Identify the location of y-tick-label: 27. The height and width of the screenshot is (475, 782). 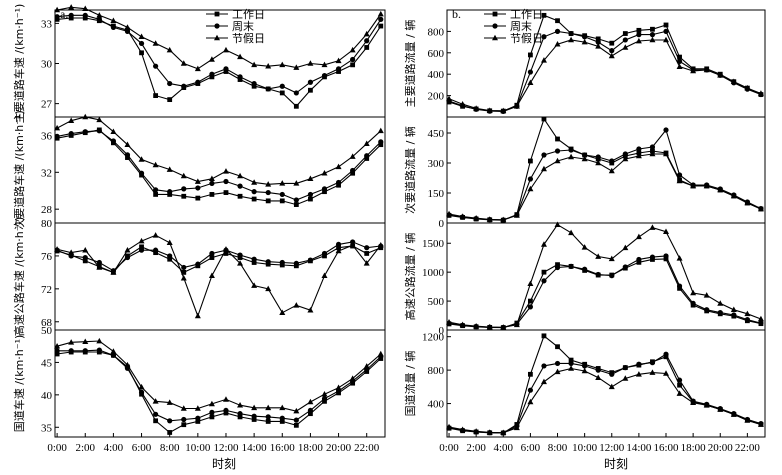
(47, 105).